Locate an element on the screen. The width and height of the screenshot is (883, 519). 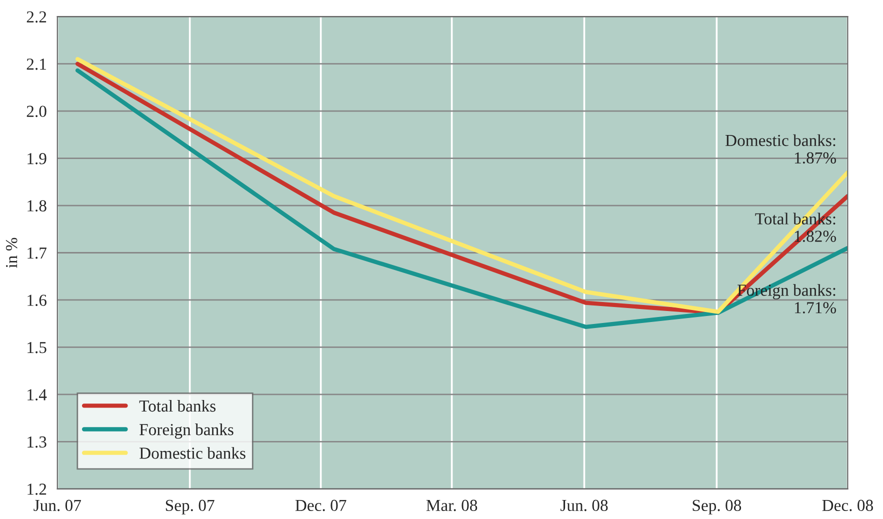
y-tick-label: 2.0 is located at coordinates (36, 112).